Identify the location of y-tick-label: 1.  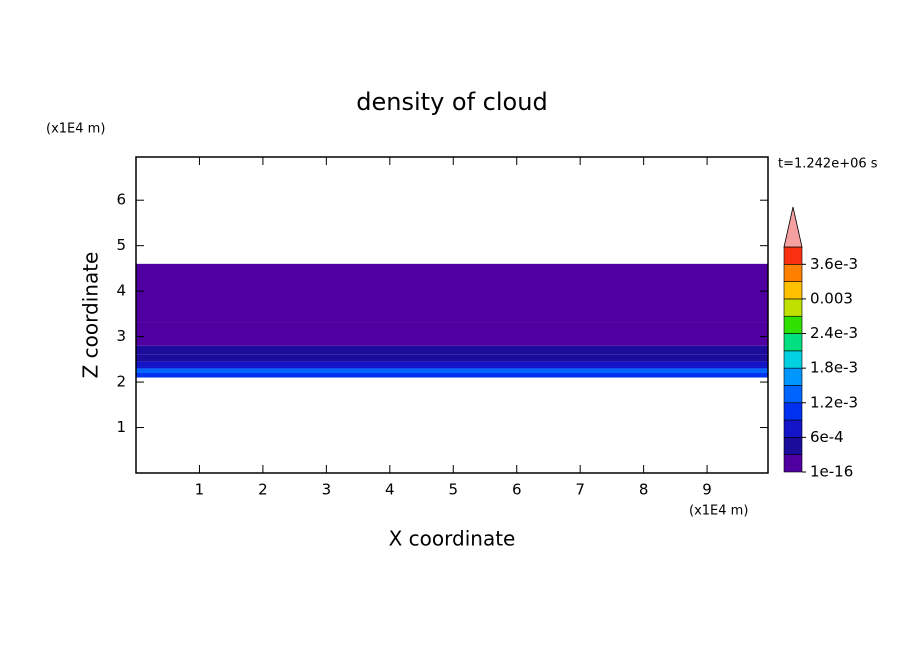
(121, 427).